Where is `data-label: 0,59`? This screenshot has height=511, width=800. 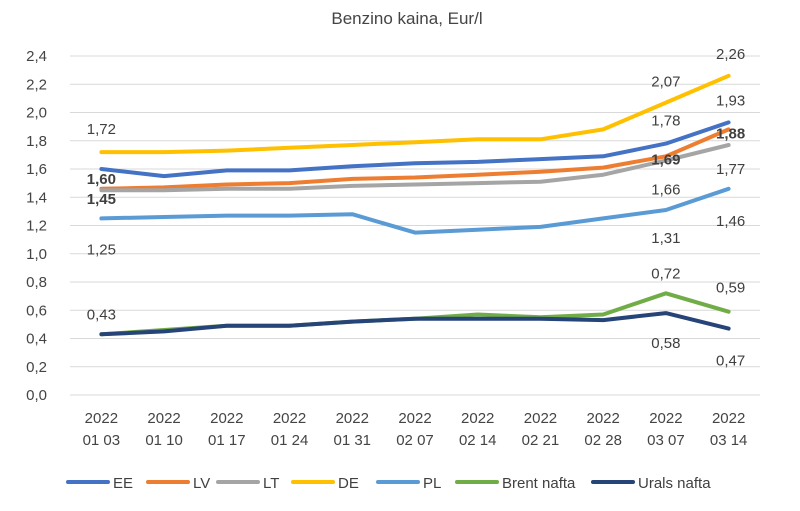
data-label: 0,59 is located at coordinates (730, 288).